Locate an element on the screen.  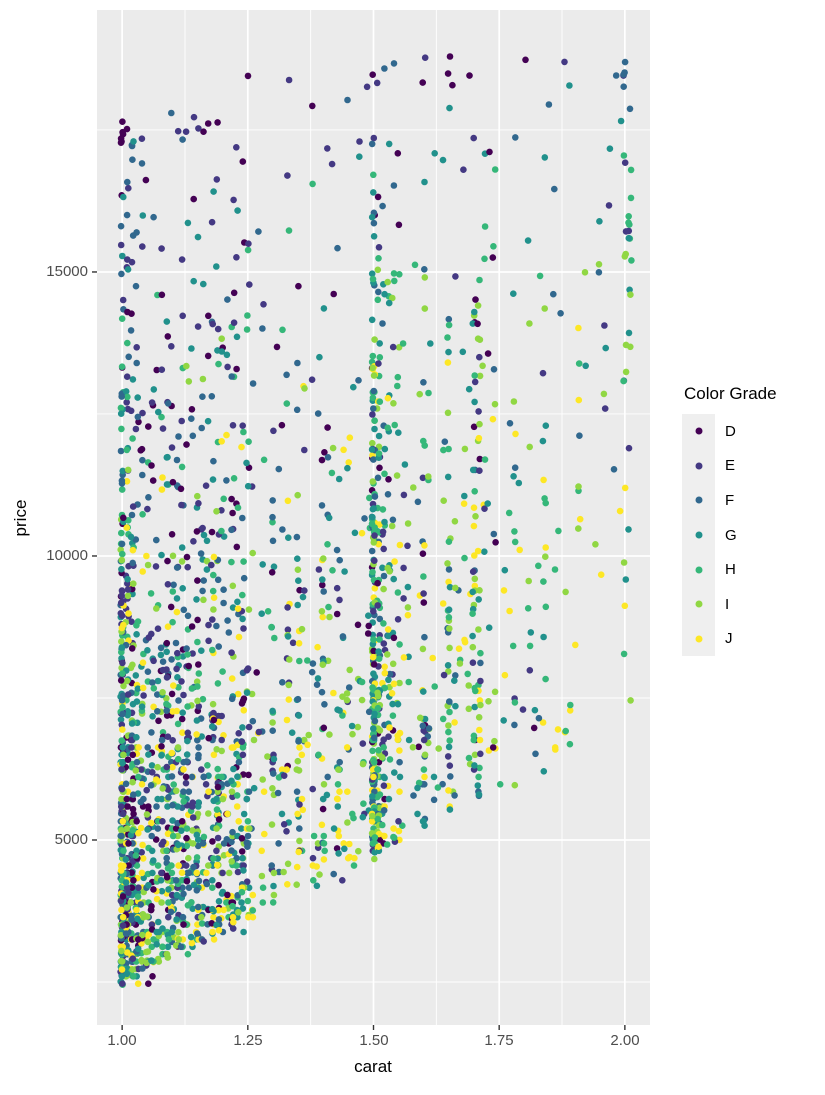
legend-item-G: G is located at coordinates (729, 535).